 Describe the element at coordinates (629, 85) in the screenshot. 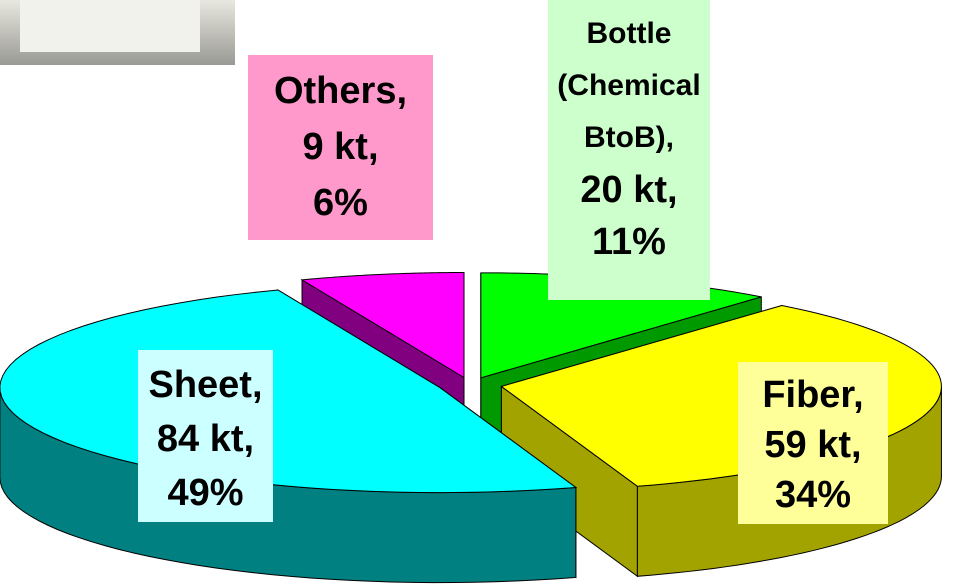

I see `category-label: Bottle (Chemical BtoB),` at that location.